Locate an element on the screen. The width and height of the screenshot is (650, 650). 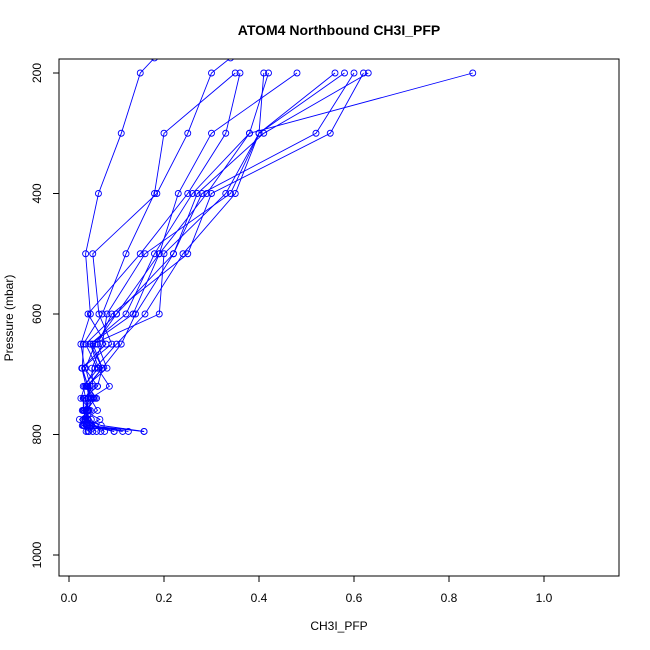
y-tick-label: 600 is located at coordinates (37, 314).